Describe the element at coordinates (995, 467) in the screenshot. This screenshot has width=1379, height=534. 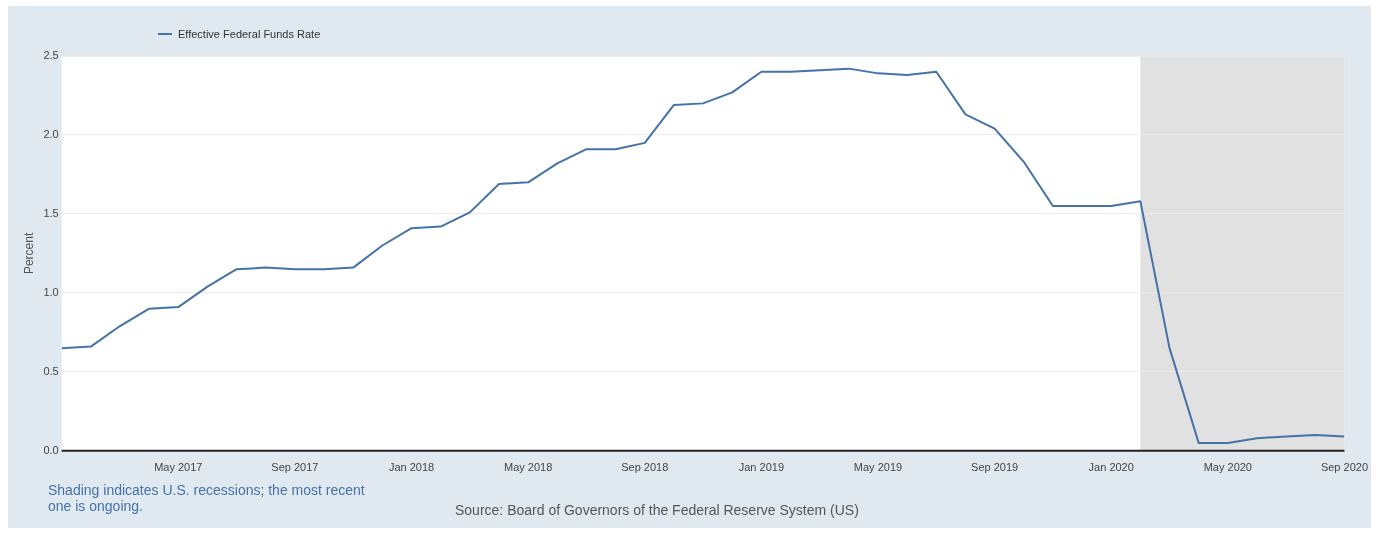
I see `x-tick-label: Sep 2019` at that location.